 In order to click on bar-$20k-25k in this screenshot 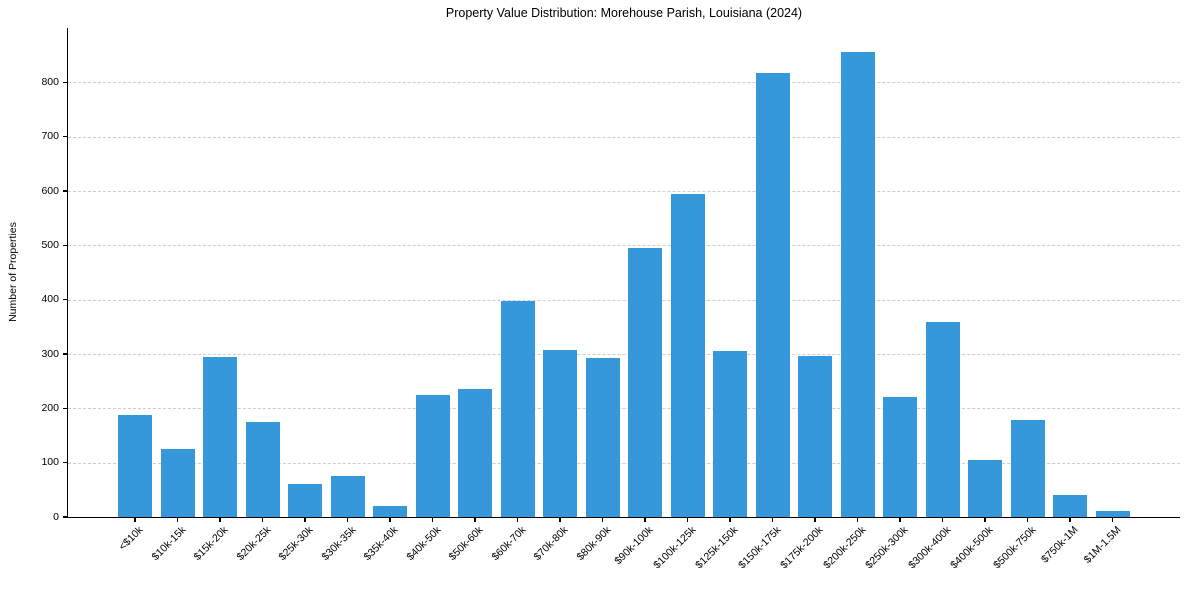, I will do `click(262, 469)`.